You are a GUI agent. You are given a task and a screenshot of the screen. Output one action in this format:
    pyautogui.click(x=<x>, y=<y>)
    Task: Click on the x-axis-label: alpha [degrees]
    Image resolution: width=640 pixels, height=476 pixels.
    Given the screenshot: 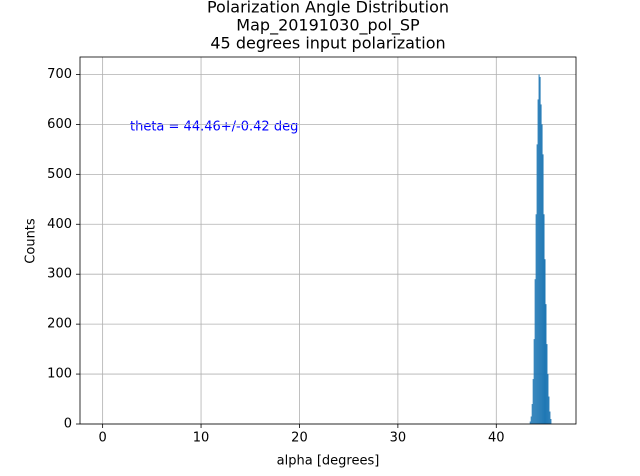 What is the action you would take?
    pyautogui.click(x=328, y=461)
    